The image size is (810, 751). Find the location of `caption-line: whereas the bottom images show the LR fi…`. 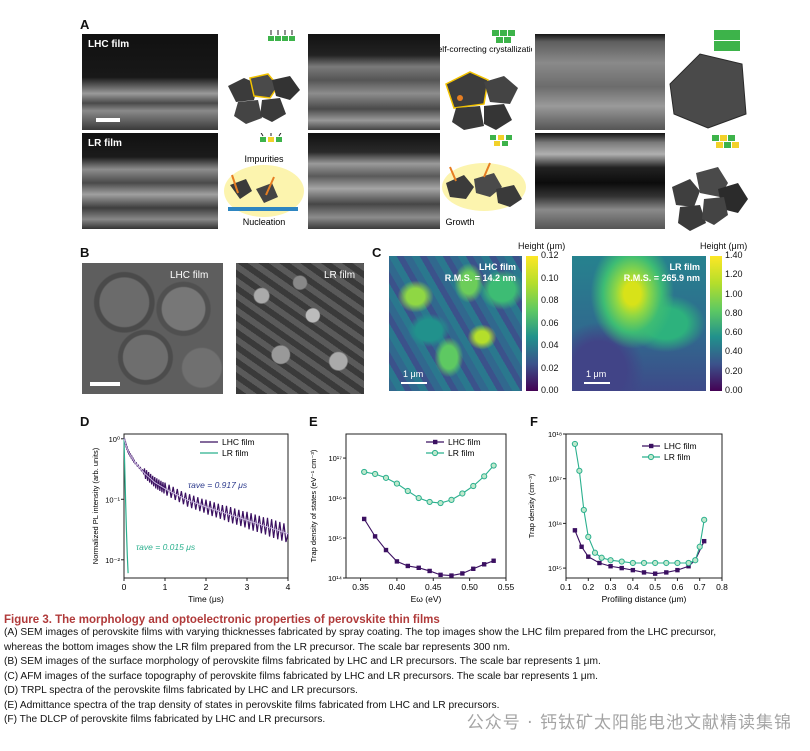

caption-line: whereas the bottom images show the LR fi… is located at coordinates (257, 647).